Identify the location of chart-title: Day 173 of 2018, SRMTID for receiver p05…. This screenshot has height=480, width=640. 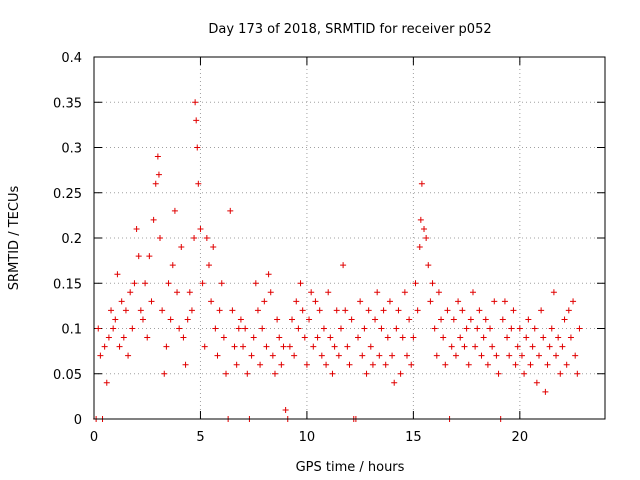
(349, 29).